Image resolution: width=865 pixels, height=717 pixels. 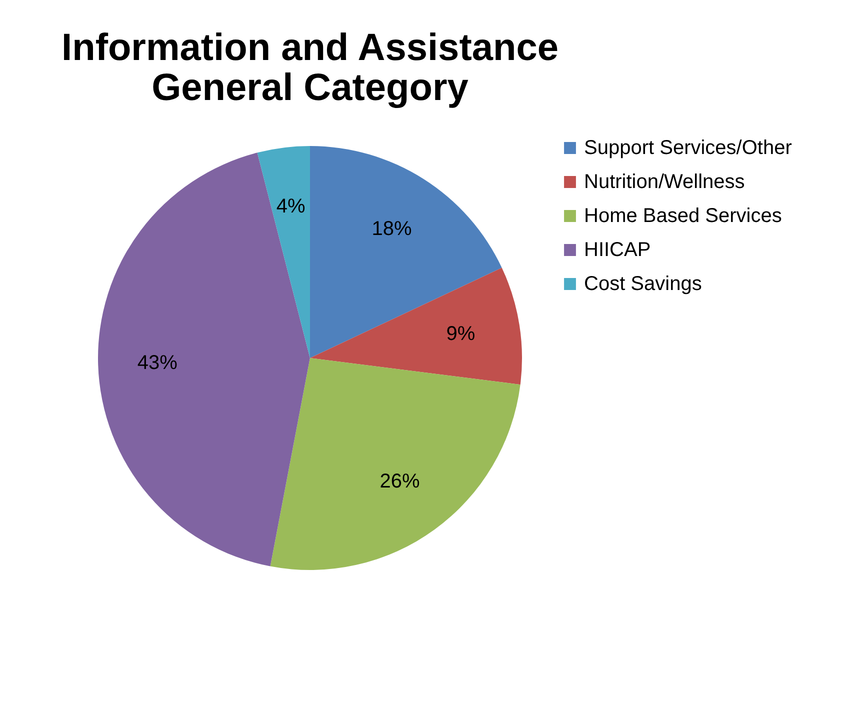 What do you see at coordinates (291, 207) in the screenshot?
I see `data-label: 4%` at bounding box center [291, 207].